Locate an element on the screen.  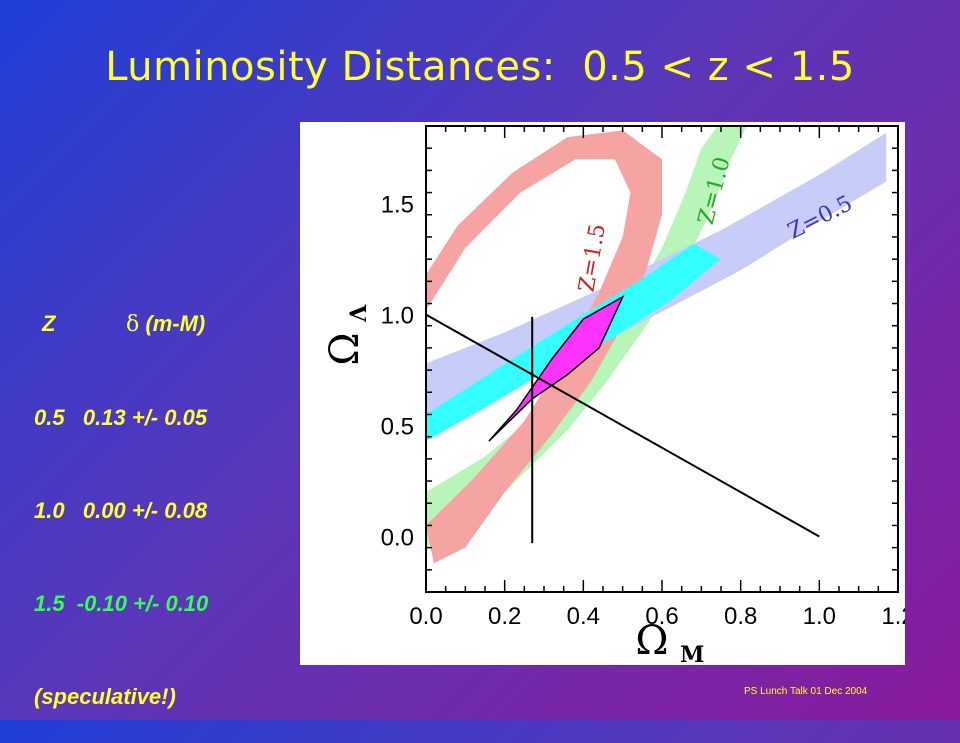
table-row: 0.5 0.13 +/- 0.05 is located at coordinates (121, 417).